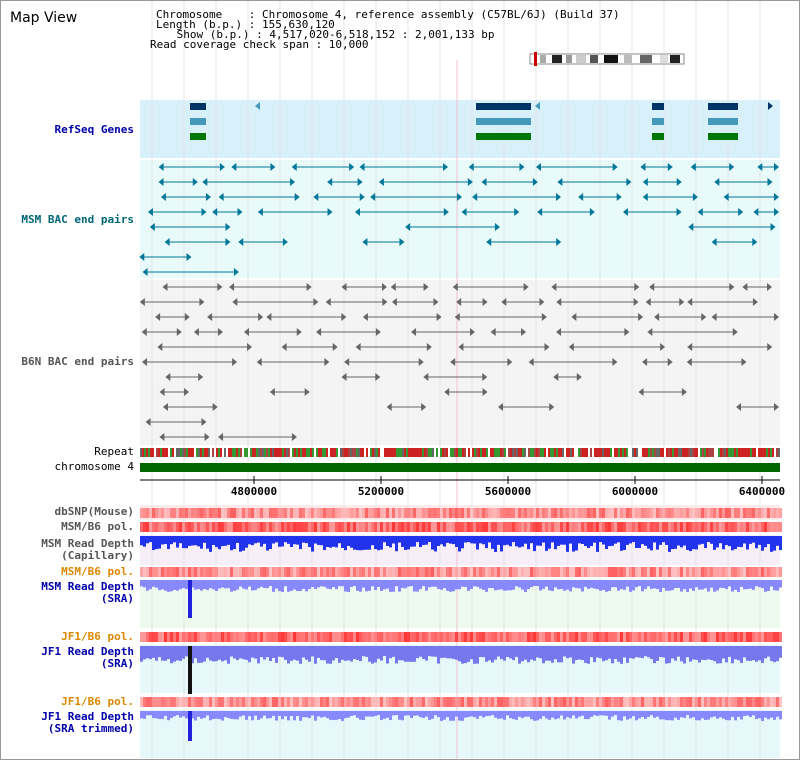 The image size is (800, 760). What do you see at coordinates (94, 511) in the screenshot?
I see `dbsnp-label: dbSNP(Mouse)` at bounding box center [94, 511].